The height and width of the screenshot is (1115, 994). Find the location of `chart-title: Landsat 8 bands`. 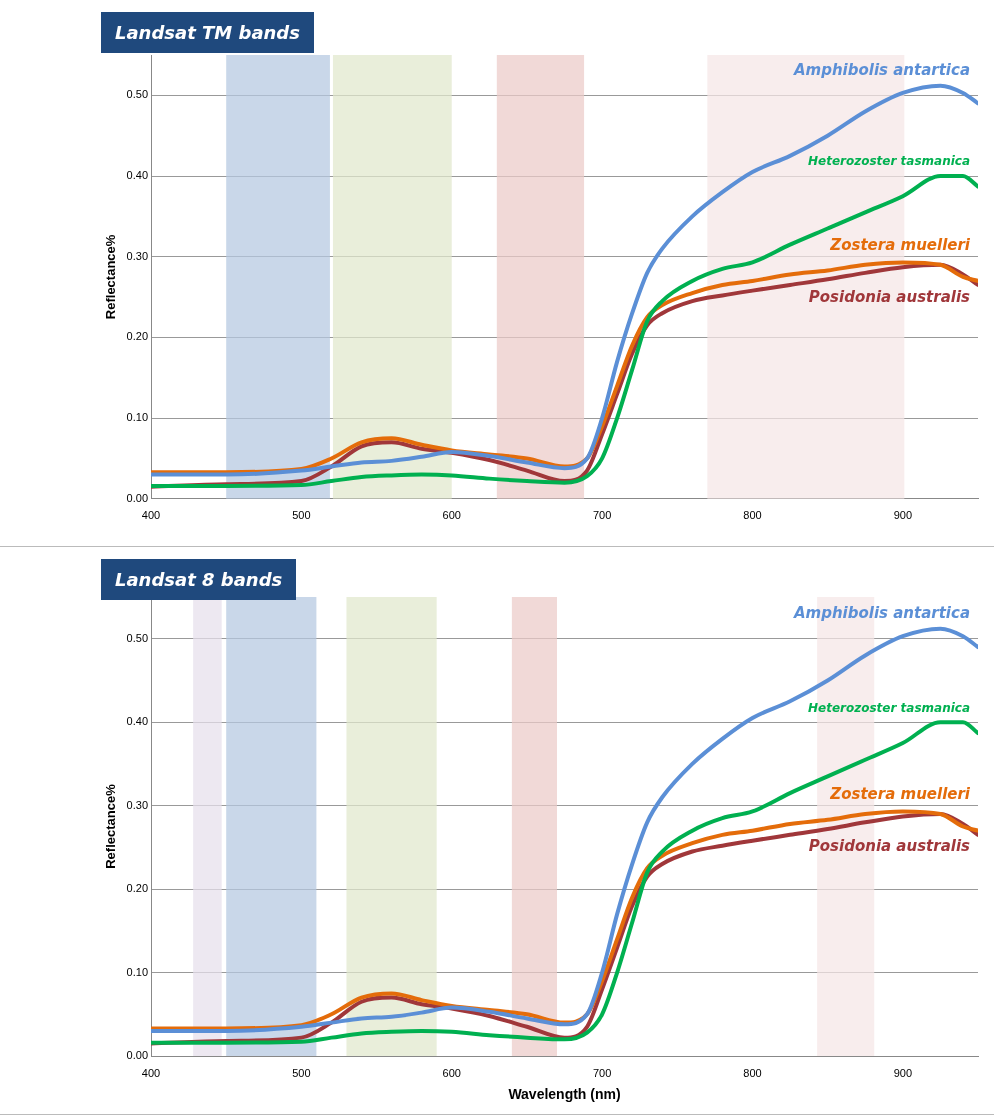

chart-title: Landsat 8 bands is located at coordinates (199, 579).